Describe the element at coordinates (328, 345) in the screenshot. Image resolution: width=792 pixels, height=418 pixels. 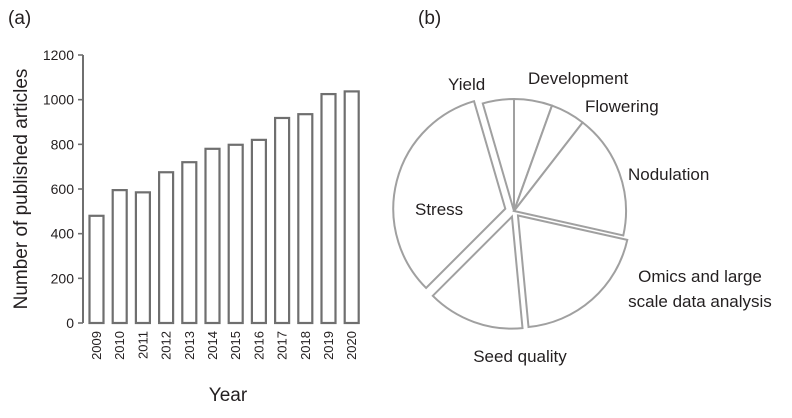
I see `x-tick-label-2019: 2019` at that location.